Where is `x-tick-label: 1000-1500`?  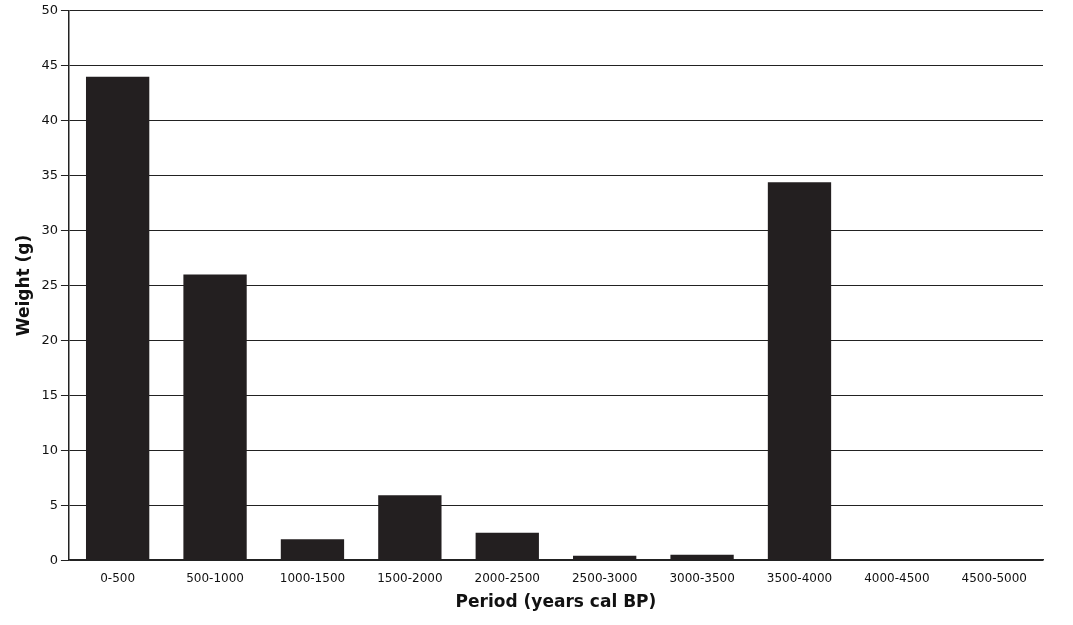
x-tick-label: 1000-1500 is located at coordinates (312, 577).